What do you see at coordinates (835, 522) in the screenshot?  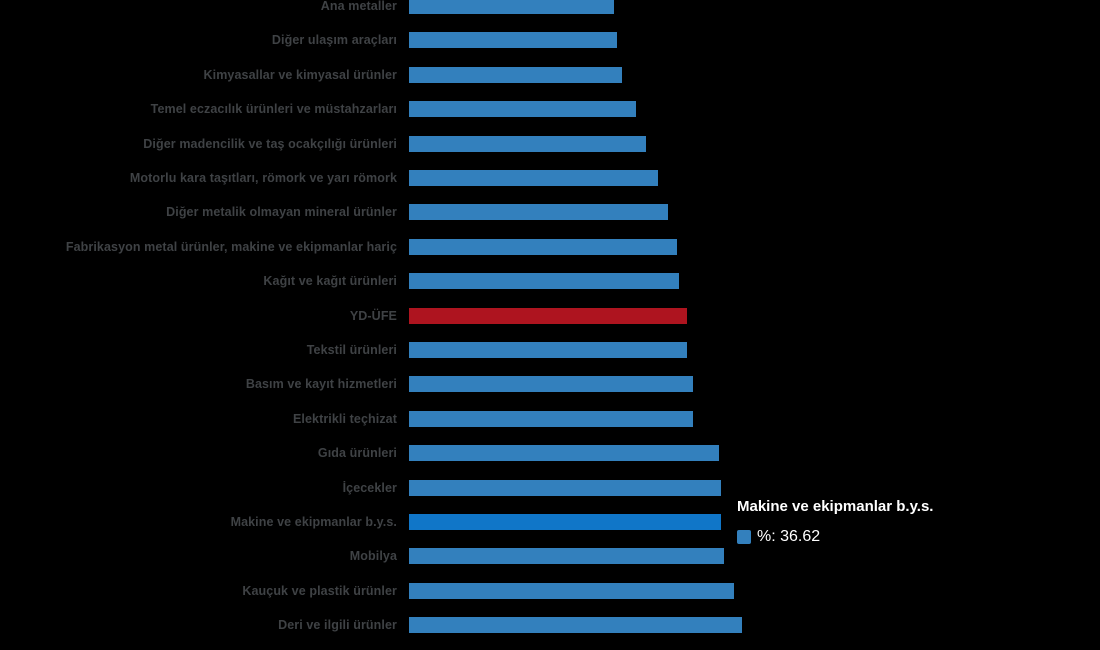 I see `tooltip: Makine ve ekipmanlar b.y.s. %: 36.62` at bounding box center [835, 522].